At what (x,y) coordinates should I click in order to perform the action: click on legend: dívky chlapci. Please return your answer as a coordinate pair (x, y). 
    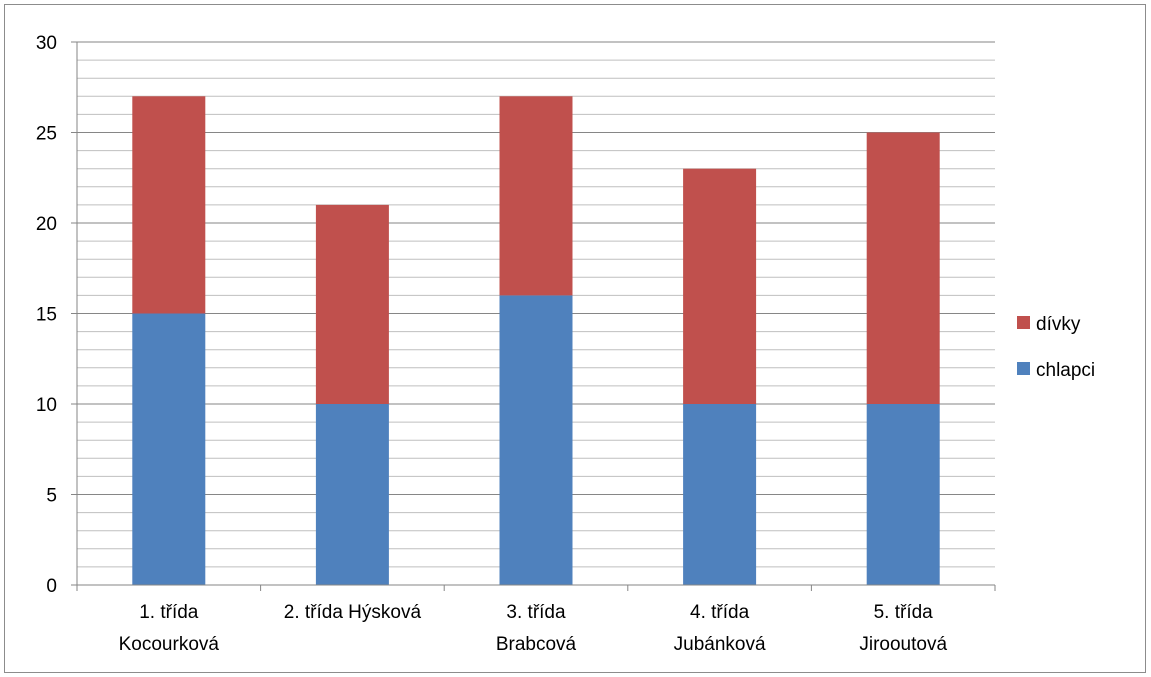
    Looking at the image, I should click on (1056, 347).